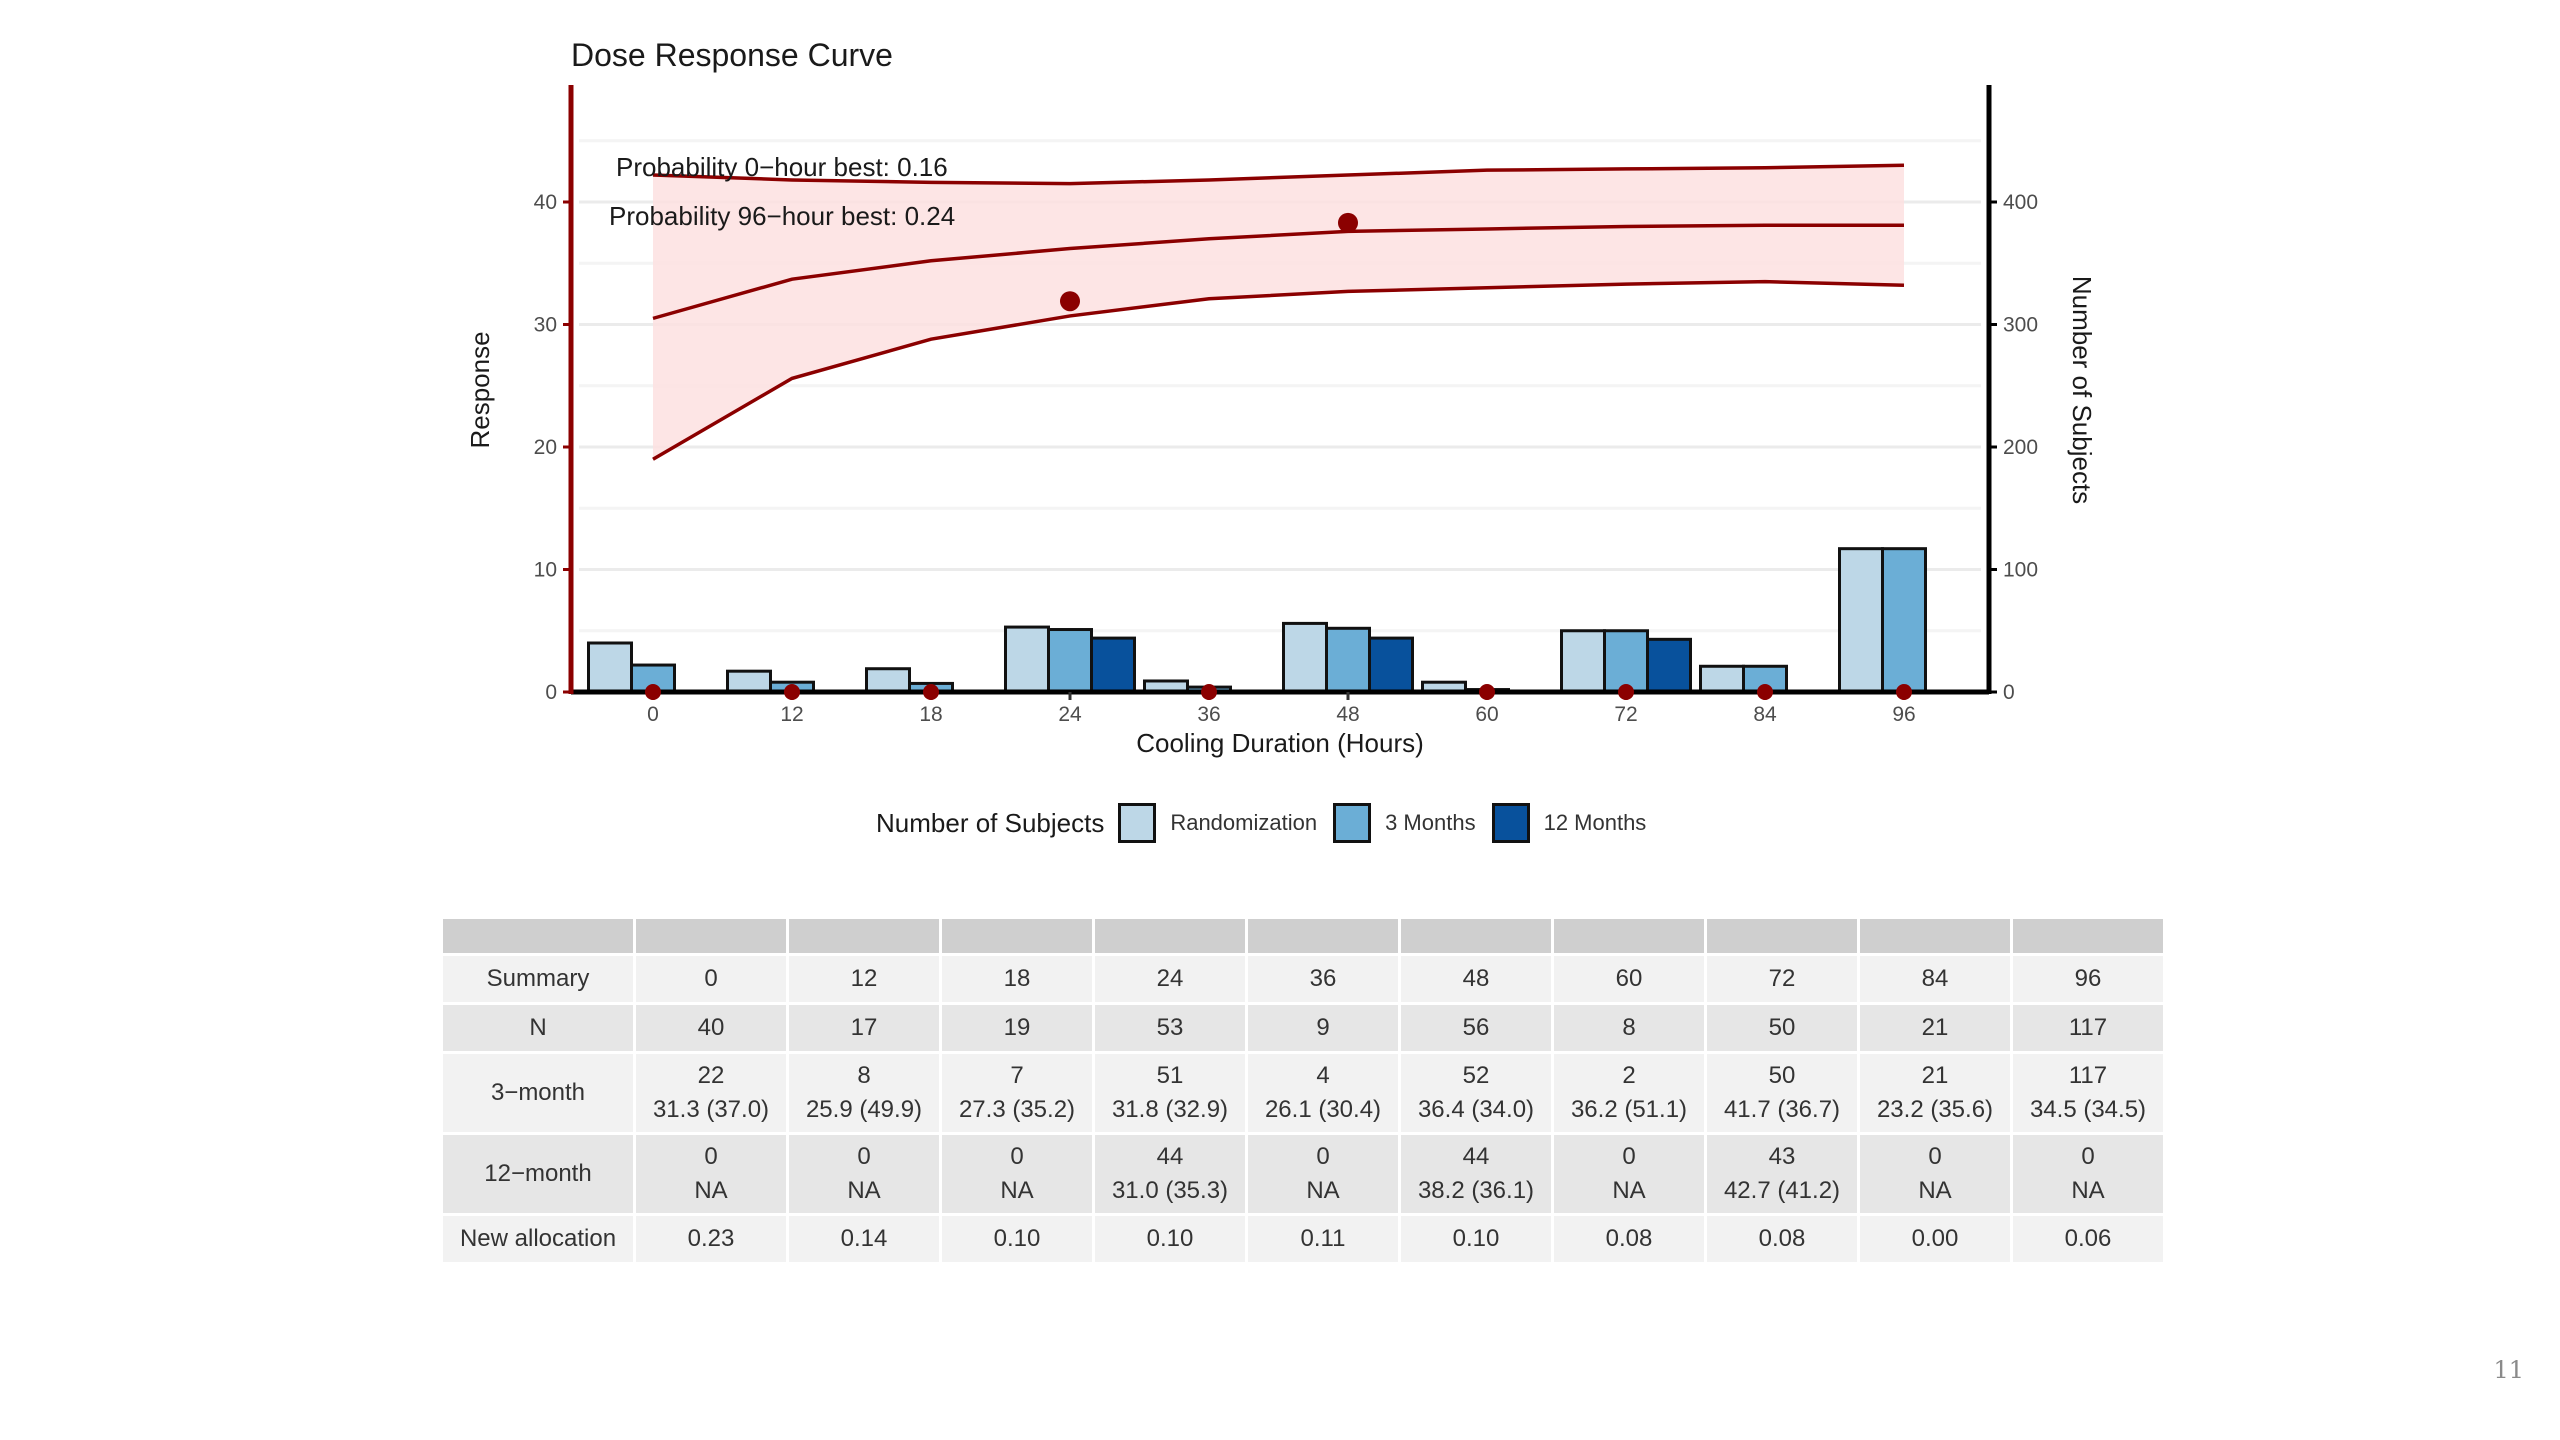 The height and width of the screenshot is (1440, 2560). Describe the element at coordinates (1476, 1174) in the screenshot. I see `table-cell: 44 38.2 (36.1)` at that location.